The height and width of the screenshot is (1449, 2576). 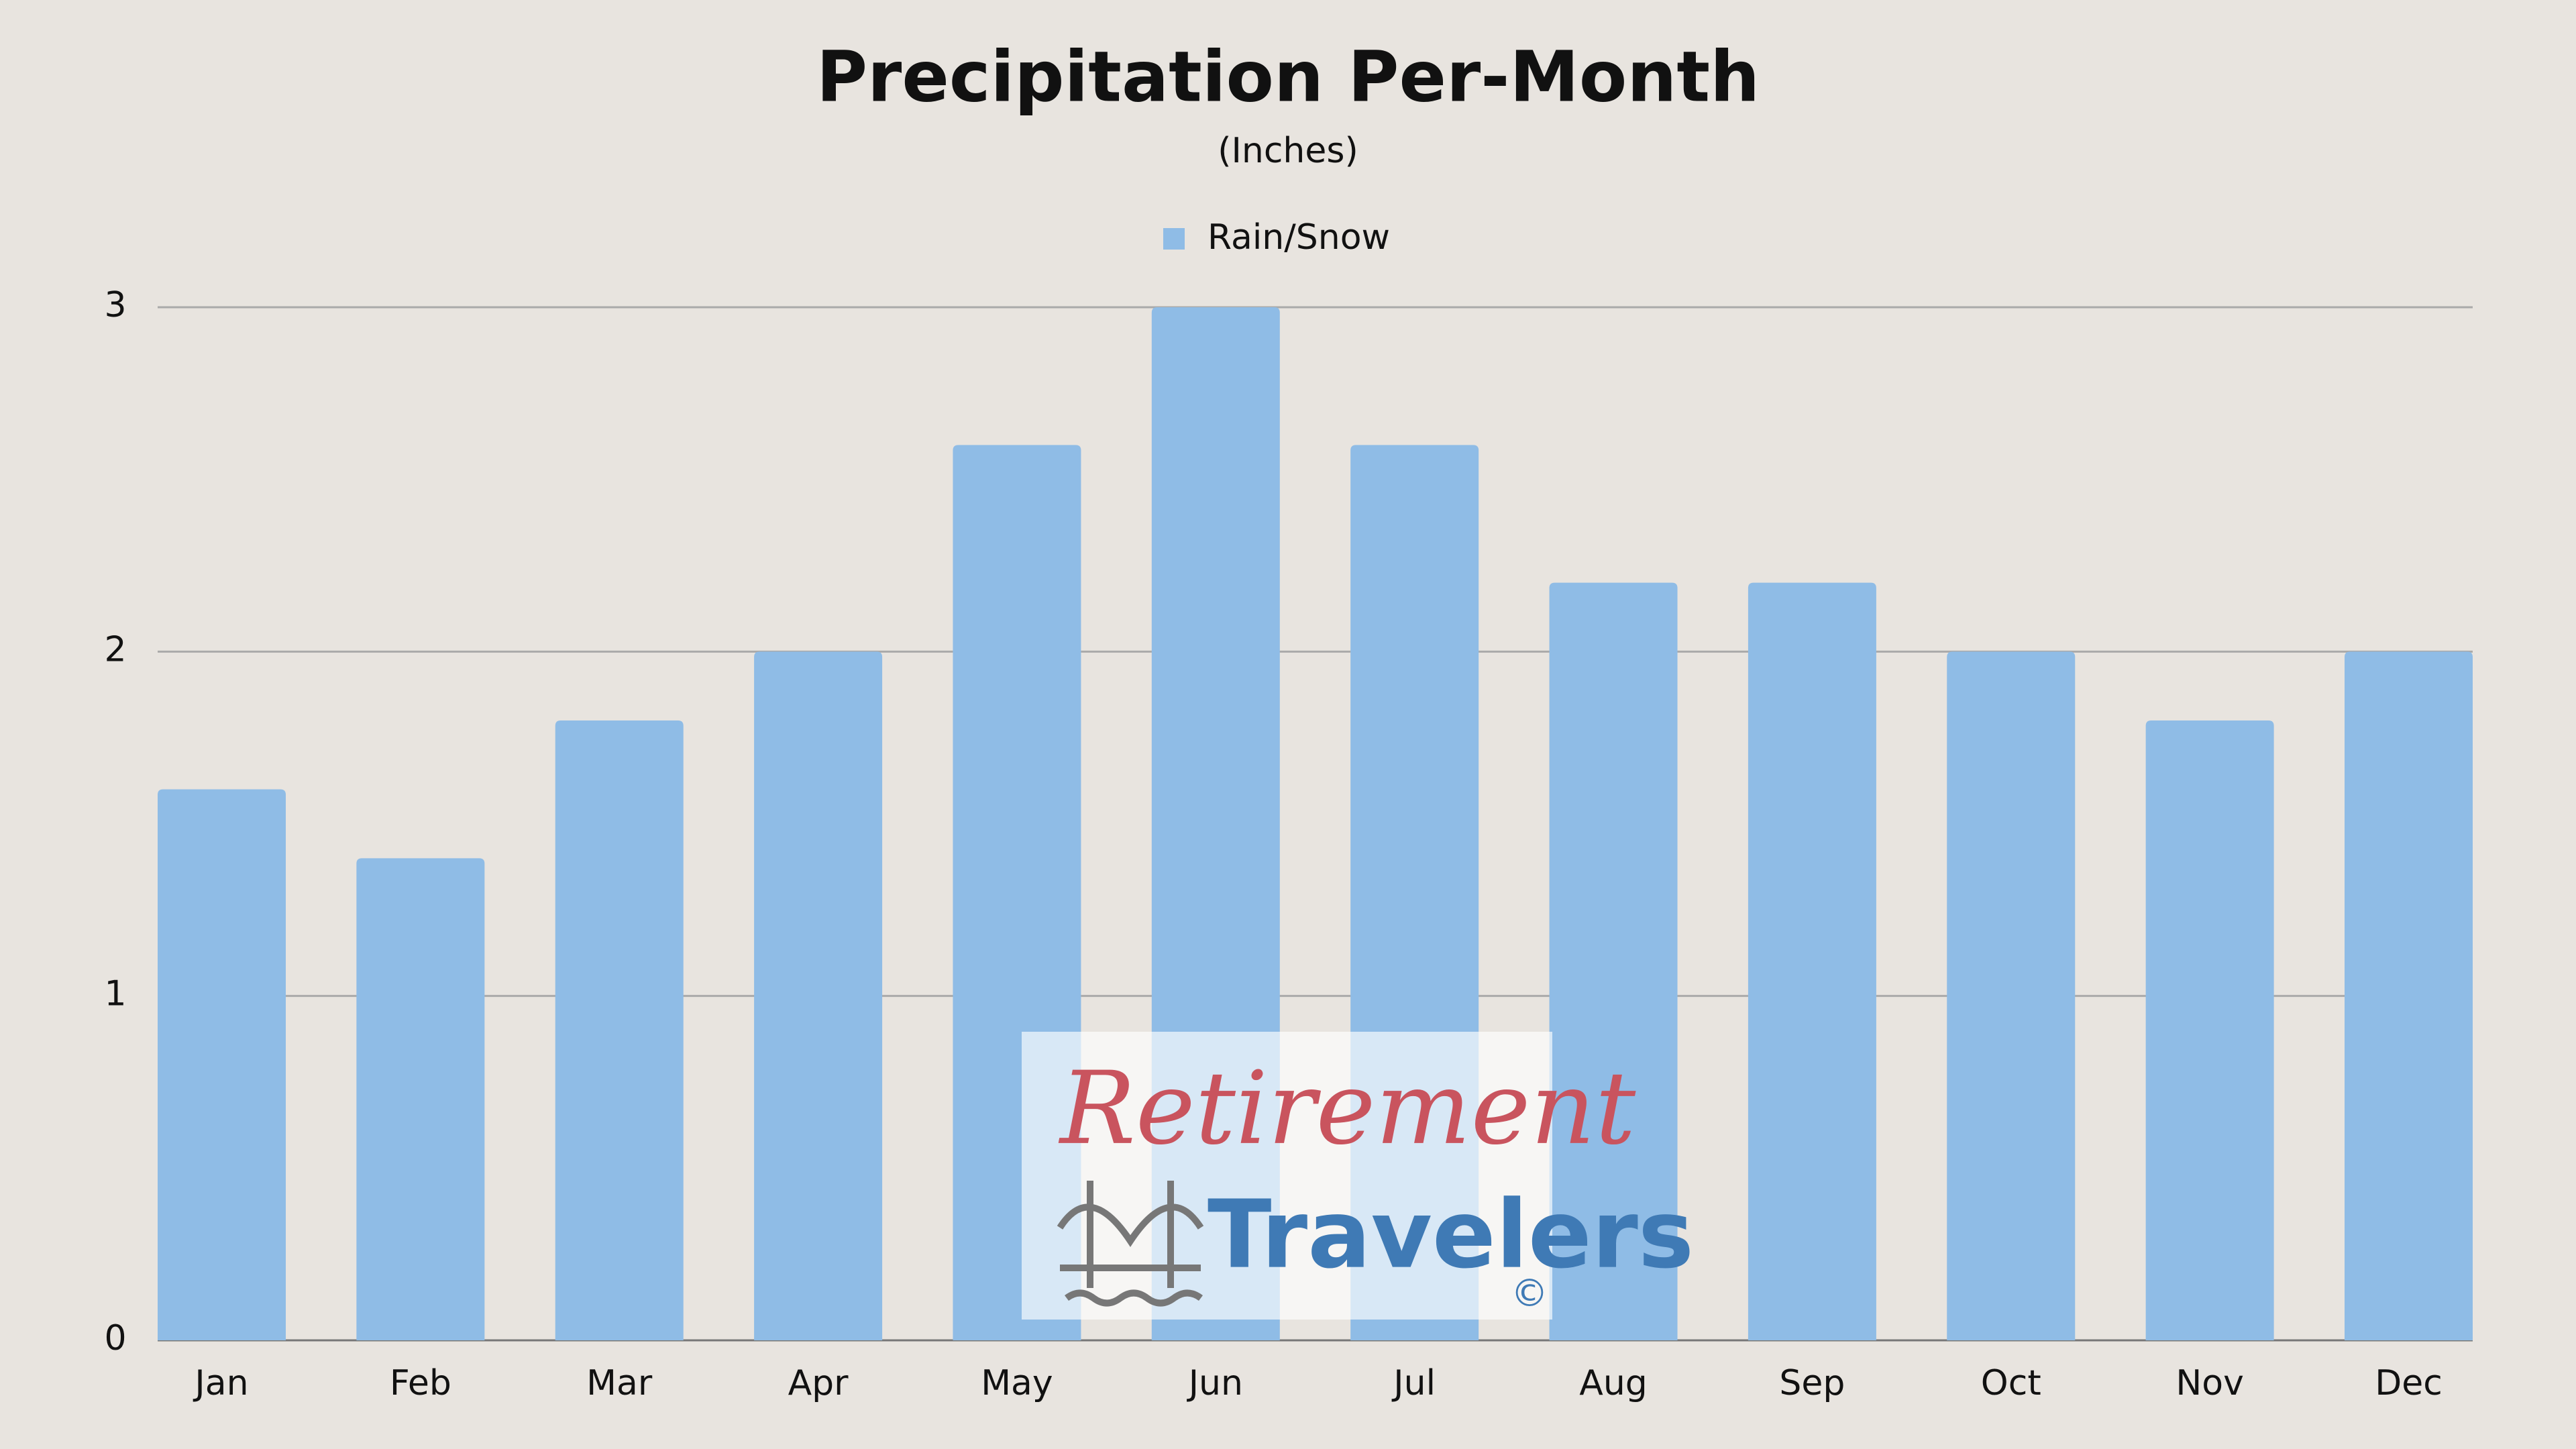 What do you see at coordinates (1812, 1383) in the screenshot?
I see `x-tick-label: Sep` at bounding box center [1812, 1383].